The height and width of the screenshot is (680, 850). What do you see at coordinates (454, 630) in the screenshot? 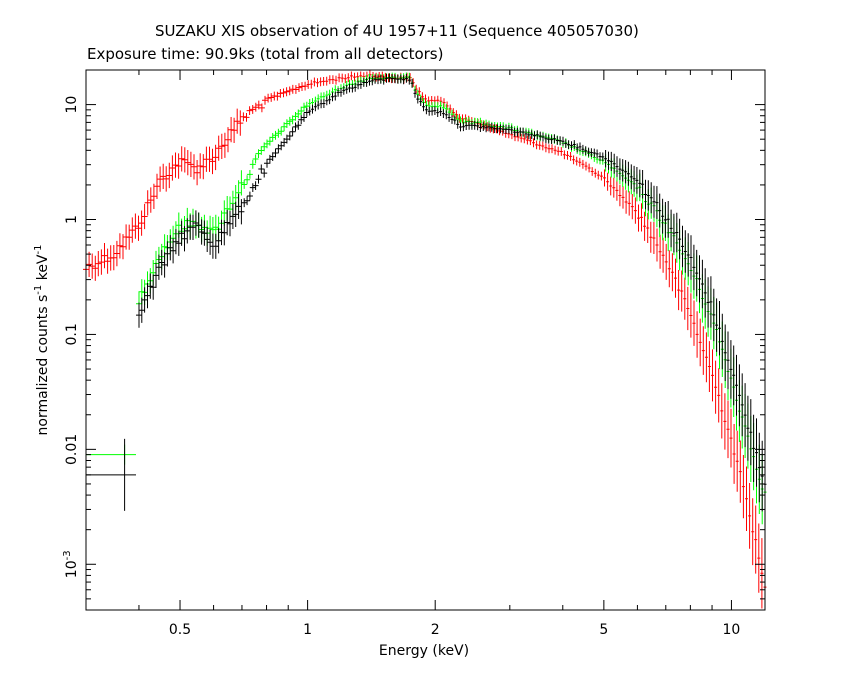
I see `x-tick-labels: 0.5 1 2 5 10` at bounding box center [454, 630].